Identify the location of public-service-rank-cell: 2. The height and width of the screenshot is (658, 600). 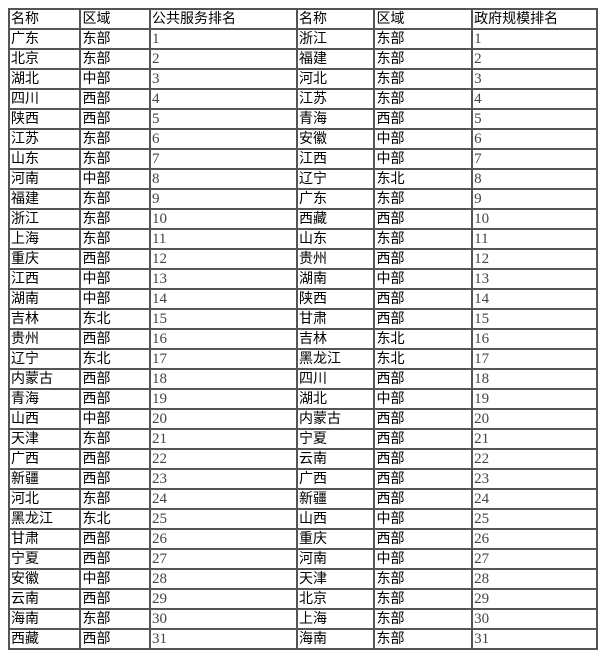
(223, 59).